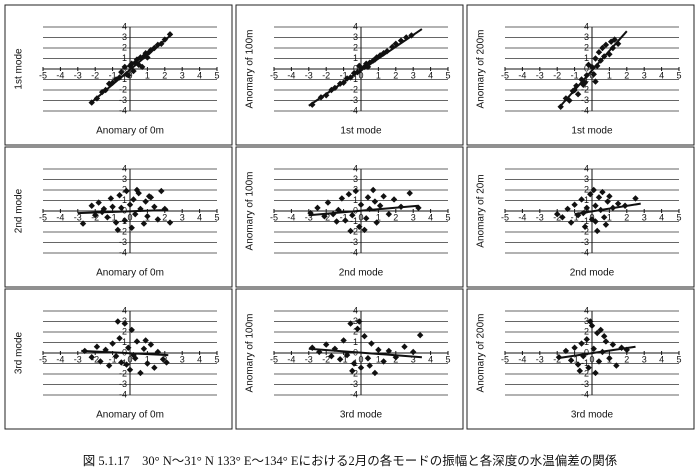 This screenshot has height=475, width=700. I want to click on y-tick-label: 0, so click(124, 210).